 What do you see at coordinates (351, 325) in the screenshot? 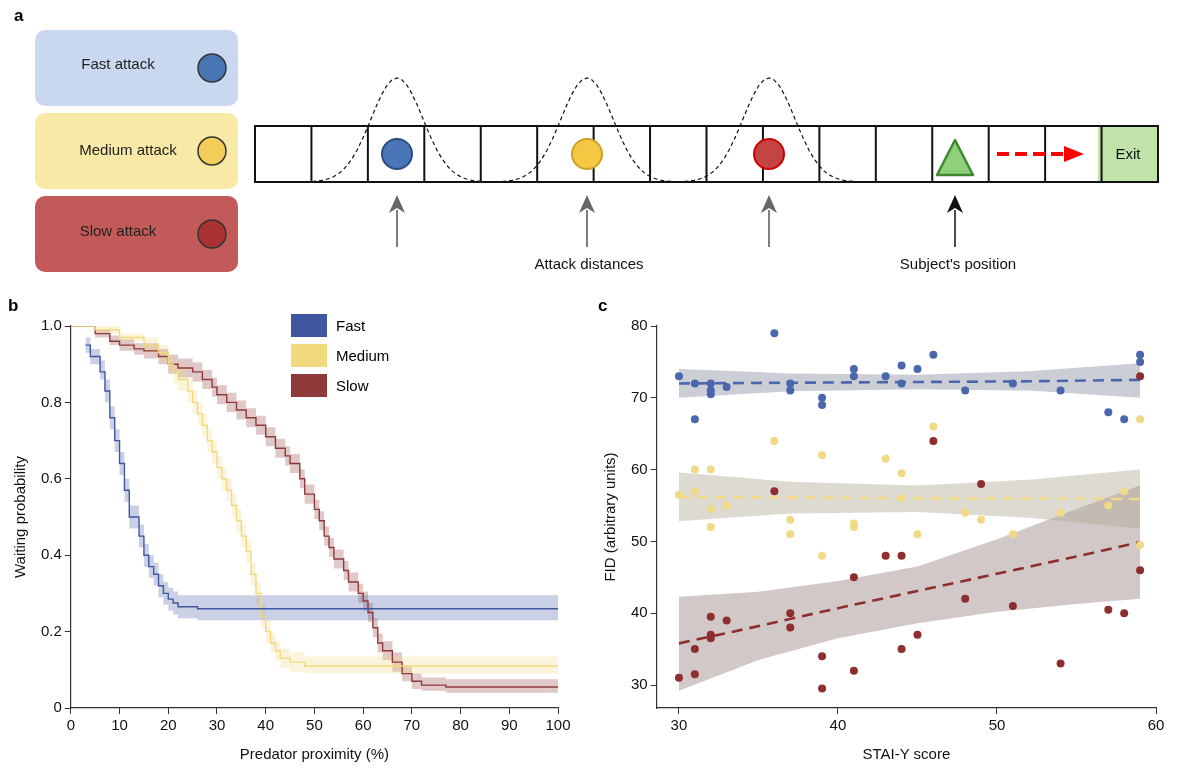
I see `legend-label: Fast` at bounding box center [351, 325].